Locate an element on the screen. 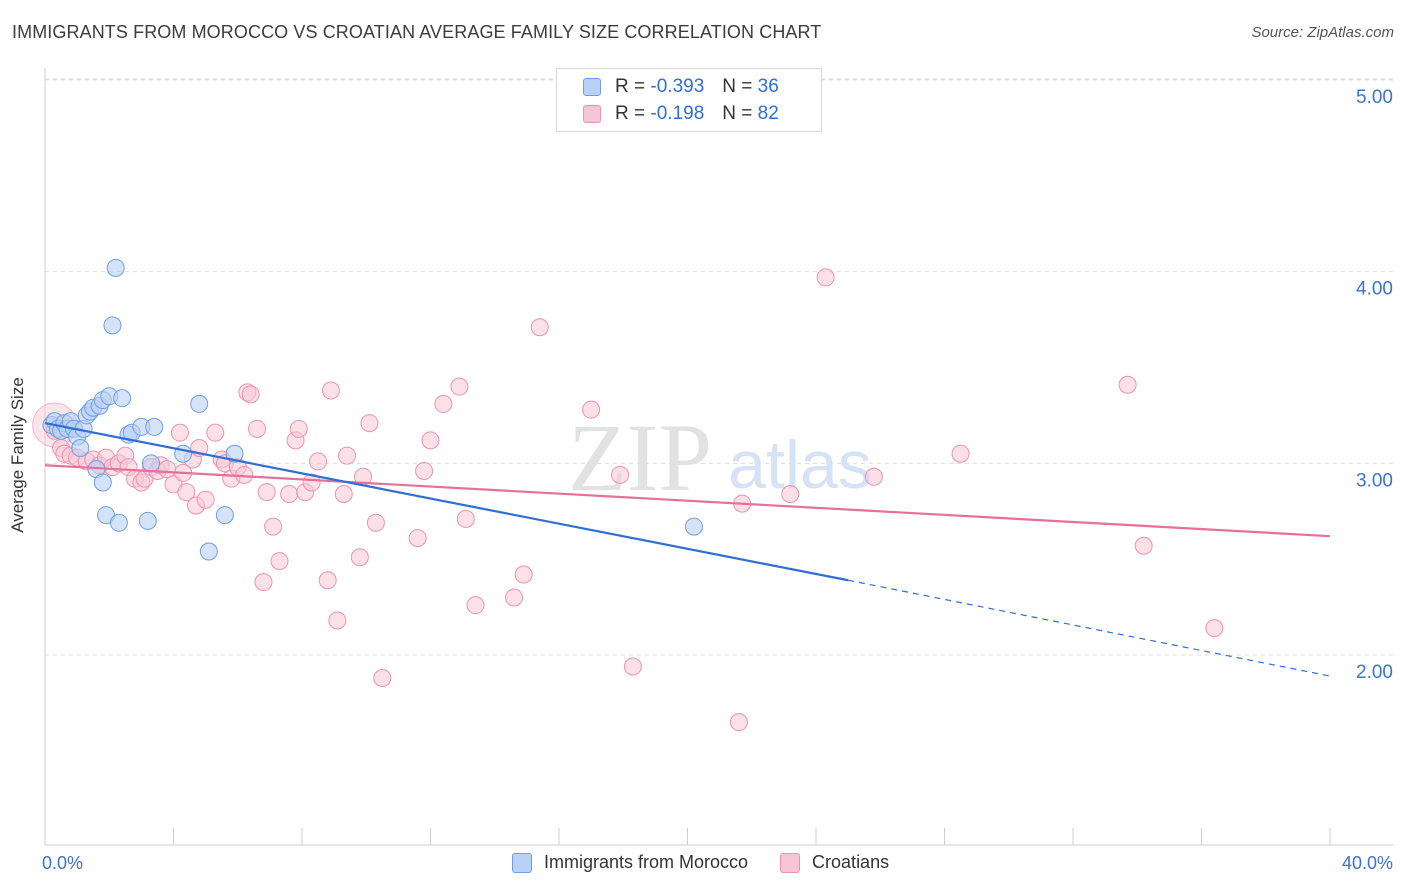  legend-item-morocco: Immigrants from Morocco is located at coordinates (630, 862).